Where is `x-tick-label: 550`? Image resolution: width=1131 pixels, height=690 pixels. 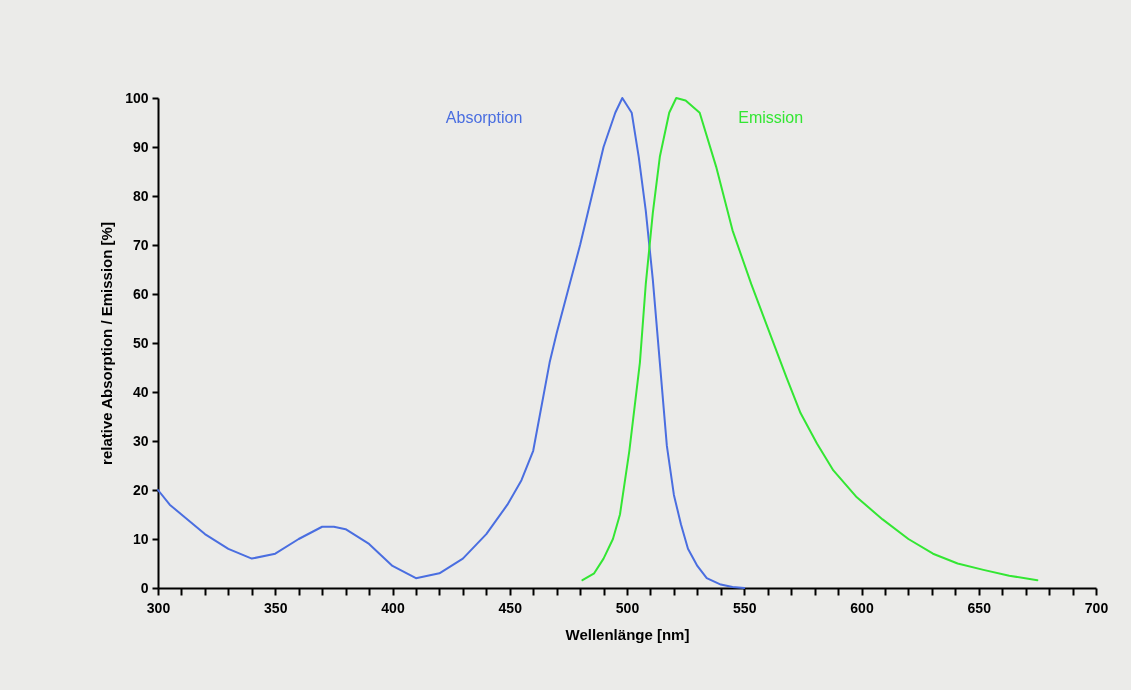
x-tick-label: 550 is located at coordinates (745, 607).